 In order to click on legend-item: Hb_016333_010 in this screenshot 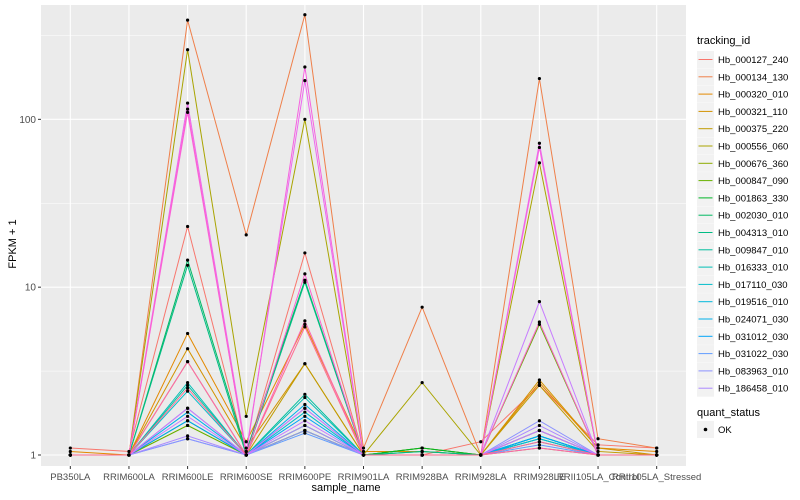, I will do `click(742, 267)`.